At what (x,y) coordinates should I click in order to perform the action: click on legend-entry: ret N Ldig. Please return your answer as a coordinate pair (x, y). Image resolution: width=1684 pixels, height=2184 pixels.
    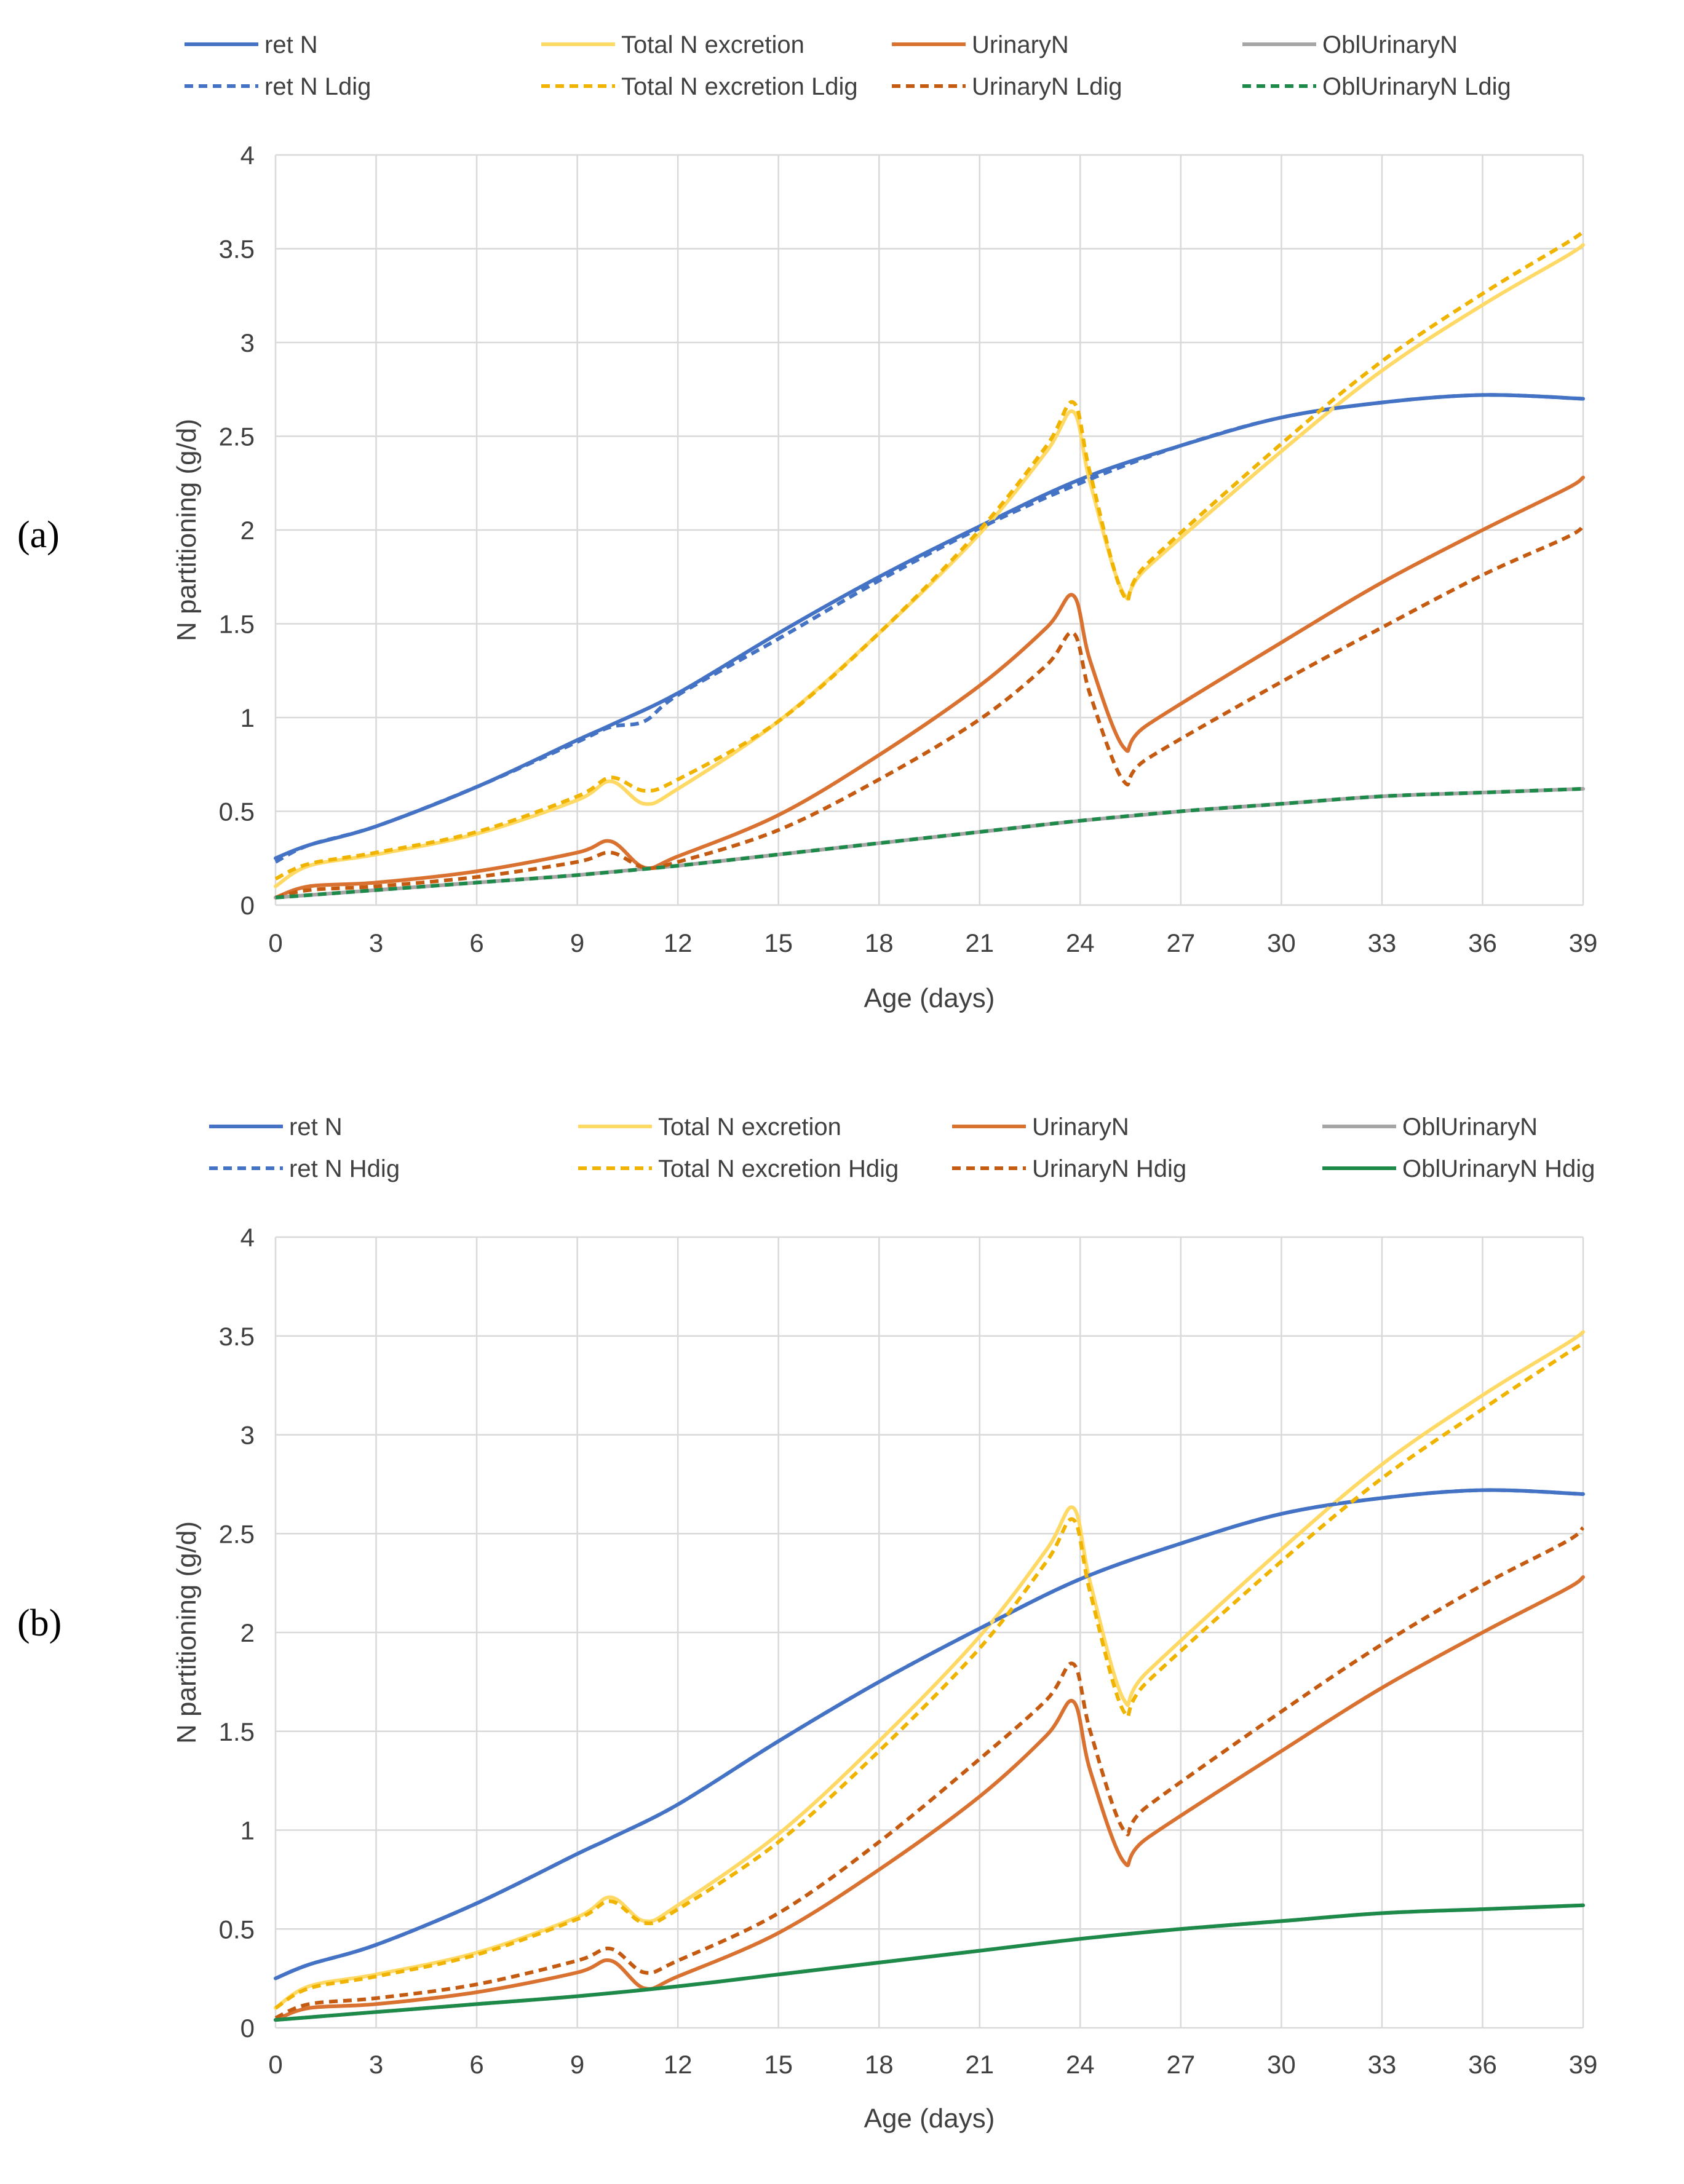
    Looking at the image, I should click on (317, 87).